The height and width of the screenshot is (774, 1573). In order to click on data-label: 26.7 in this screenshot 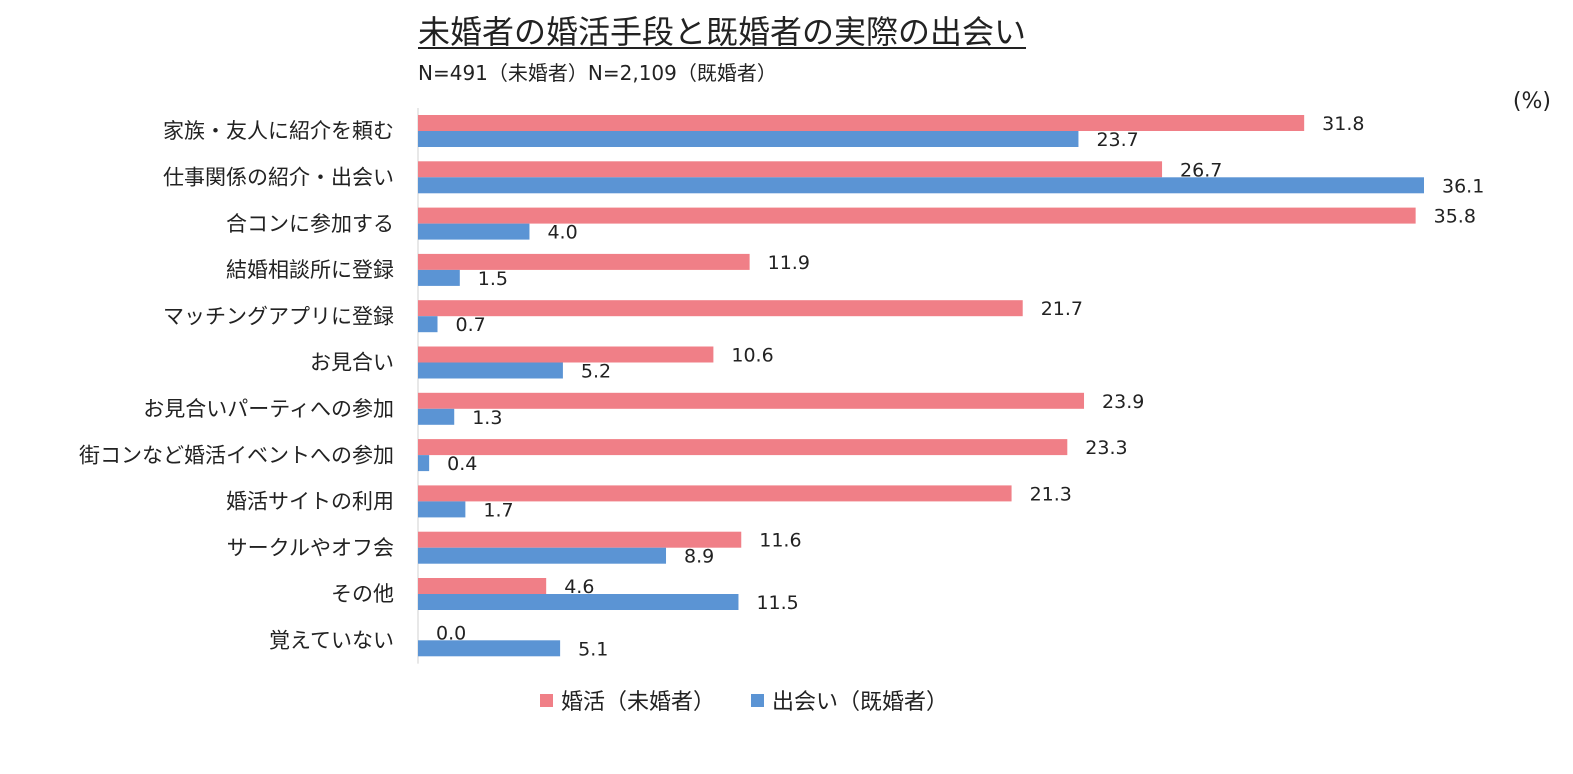, I will do `click(1201, 170)`.